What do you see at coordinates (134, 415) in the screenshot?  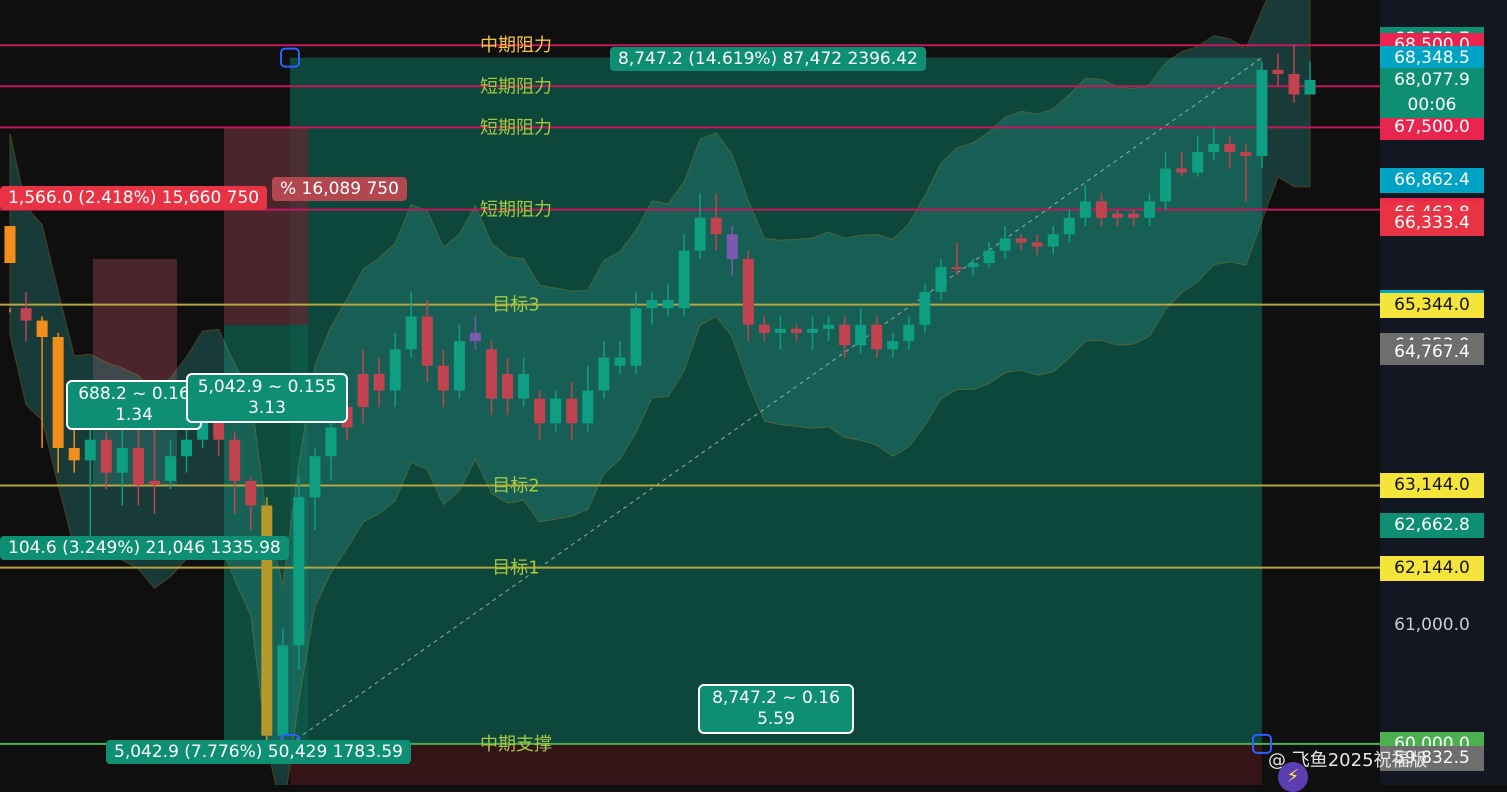 I see `risk-reward-a-line2: 1.34` at bounding box center [134, 415].